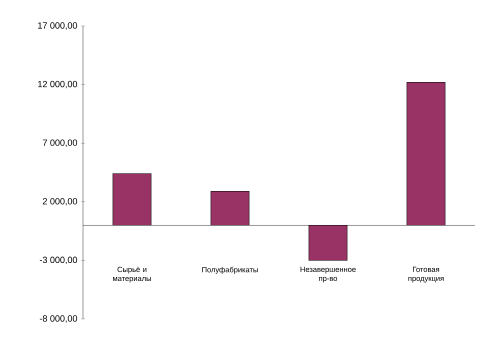 The height and width of the screenshot is (343, 489). What do you see at coordinates (60, 202) in the screenshot?
I see `y-tick-label: 2 000,00` at bounding box center [60, 202].